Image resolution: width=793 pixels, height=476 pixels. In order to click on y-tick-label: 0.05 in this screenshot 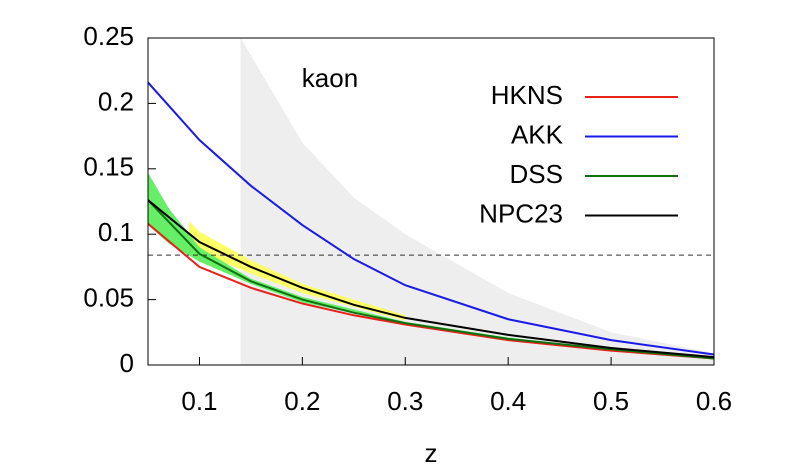, I will do `click(108, 297)`.